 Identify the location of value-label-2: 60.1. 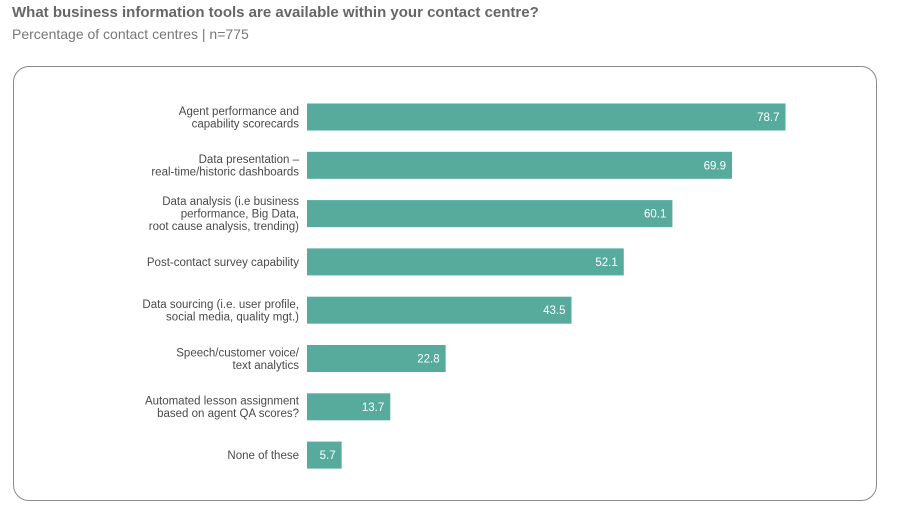
(655, 215).